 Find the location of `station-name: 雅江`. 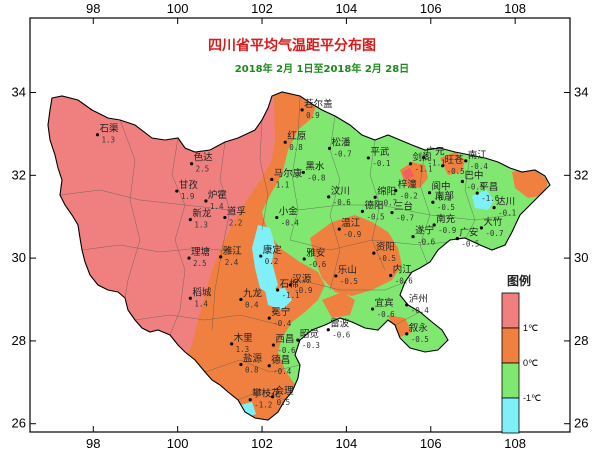

station-name: 雅江 is located at coordinates (233, 251).